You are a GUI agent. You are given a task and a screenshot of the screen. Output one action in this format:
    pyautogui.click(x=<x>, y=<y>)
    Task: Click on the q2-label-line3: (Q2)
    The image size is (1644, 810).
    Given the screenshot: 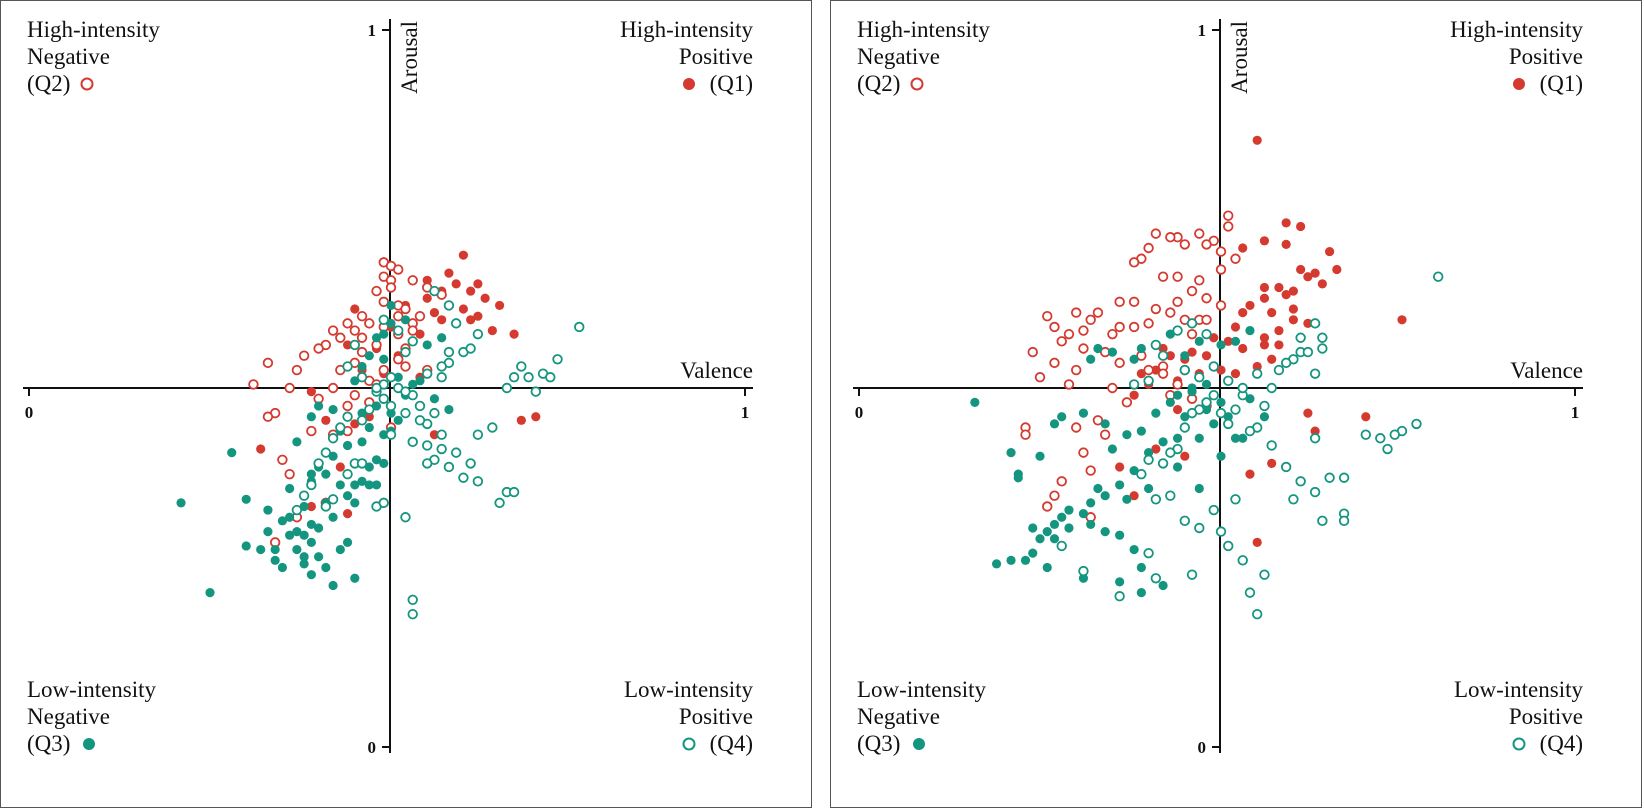 What is the action you would take?
    pyautogui.click(x=878, y=83)
    